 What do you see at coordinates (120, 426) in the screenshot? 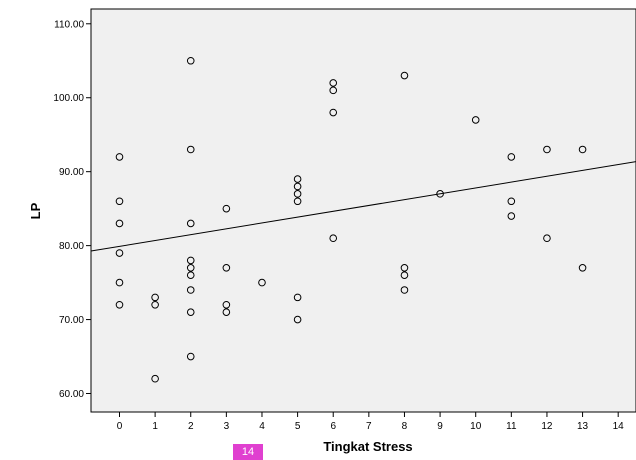
I see `x-tick-label: 0` at bounding box center [120, 426].